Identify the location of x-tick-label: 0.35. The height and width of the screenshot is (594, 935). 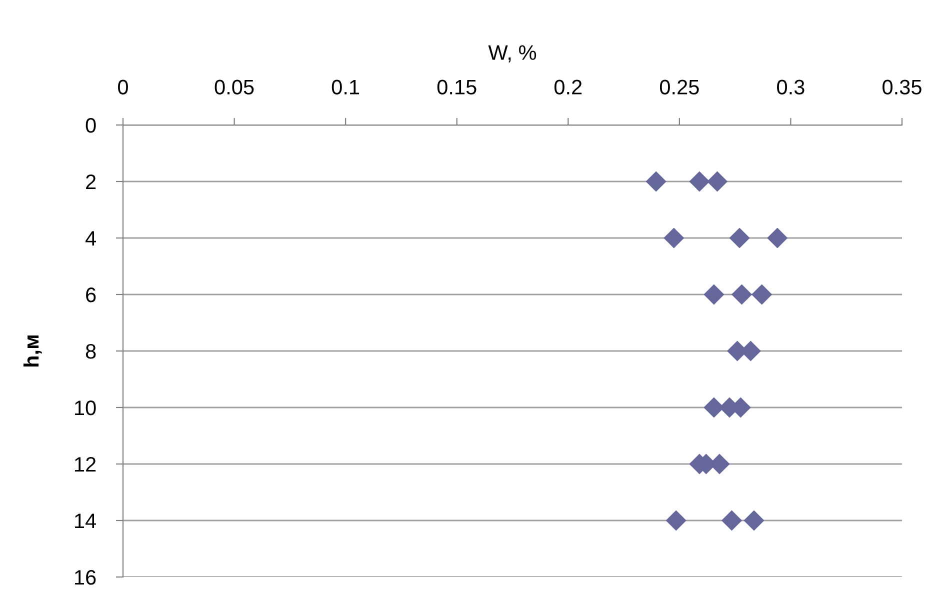
(902, 87).